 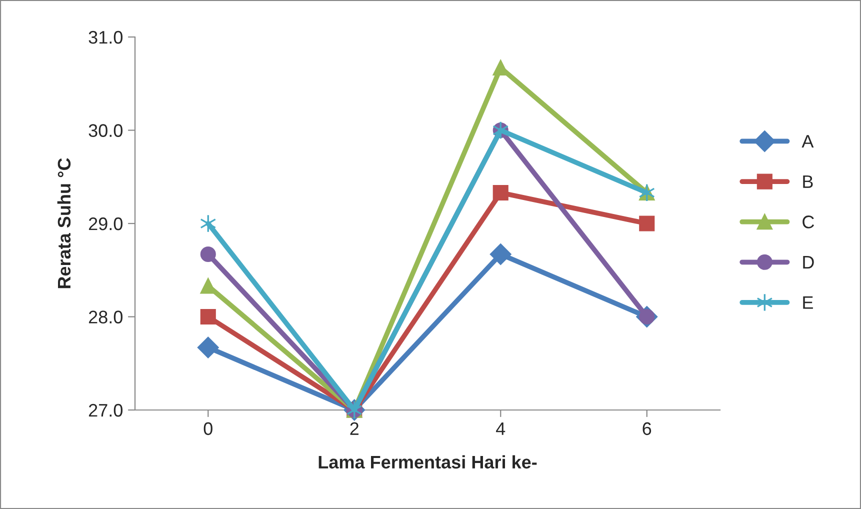 I want to click on y-axis-title: Rerata Suhu °C, so click(x=64, y=223).